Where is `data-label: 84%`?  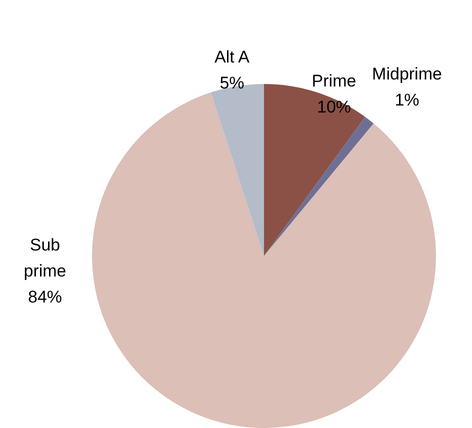
data-label: 84% is located at coordinates (45, 297).